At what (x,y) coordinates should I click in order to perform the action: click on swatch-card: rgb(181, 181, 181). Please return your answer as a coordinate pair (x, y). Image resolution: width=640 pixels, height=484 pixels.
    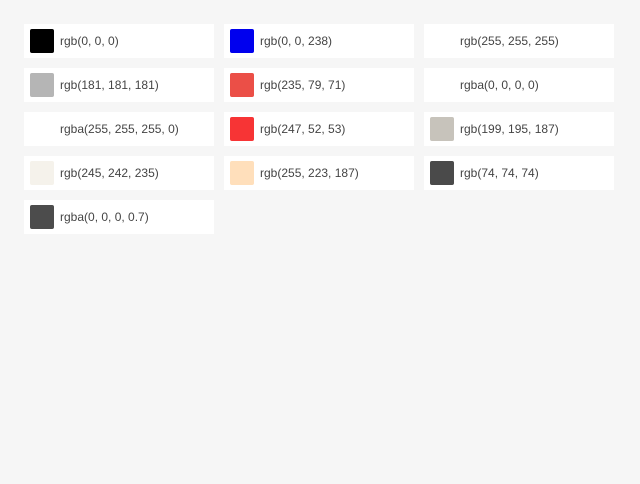
    Looking at the image, I should click on (119, 85).